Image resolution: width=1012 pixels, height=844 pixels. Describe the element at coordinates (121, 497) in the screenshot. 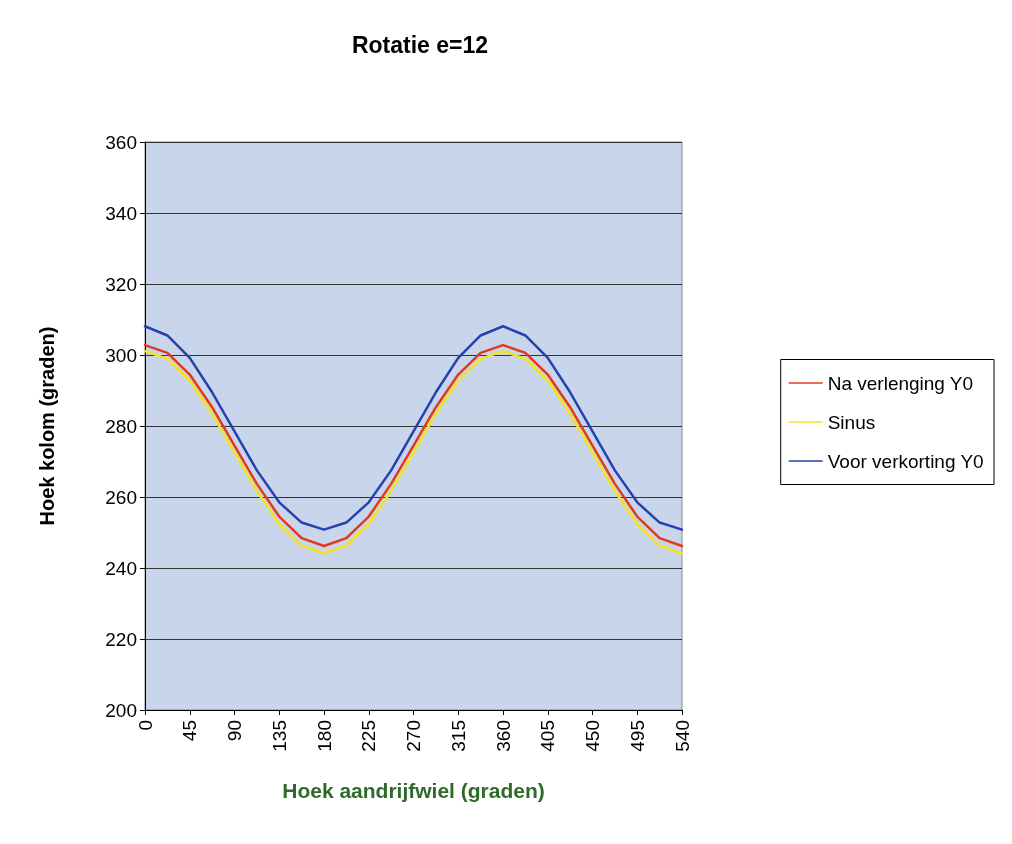

I see `y-tick-label: 260` at that location.